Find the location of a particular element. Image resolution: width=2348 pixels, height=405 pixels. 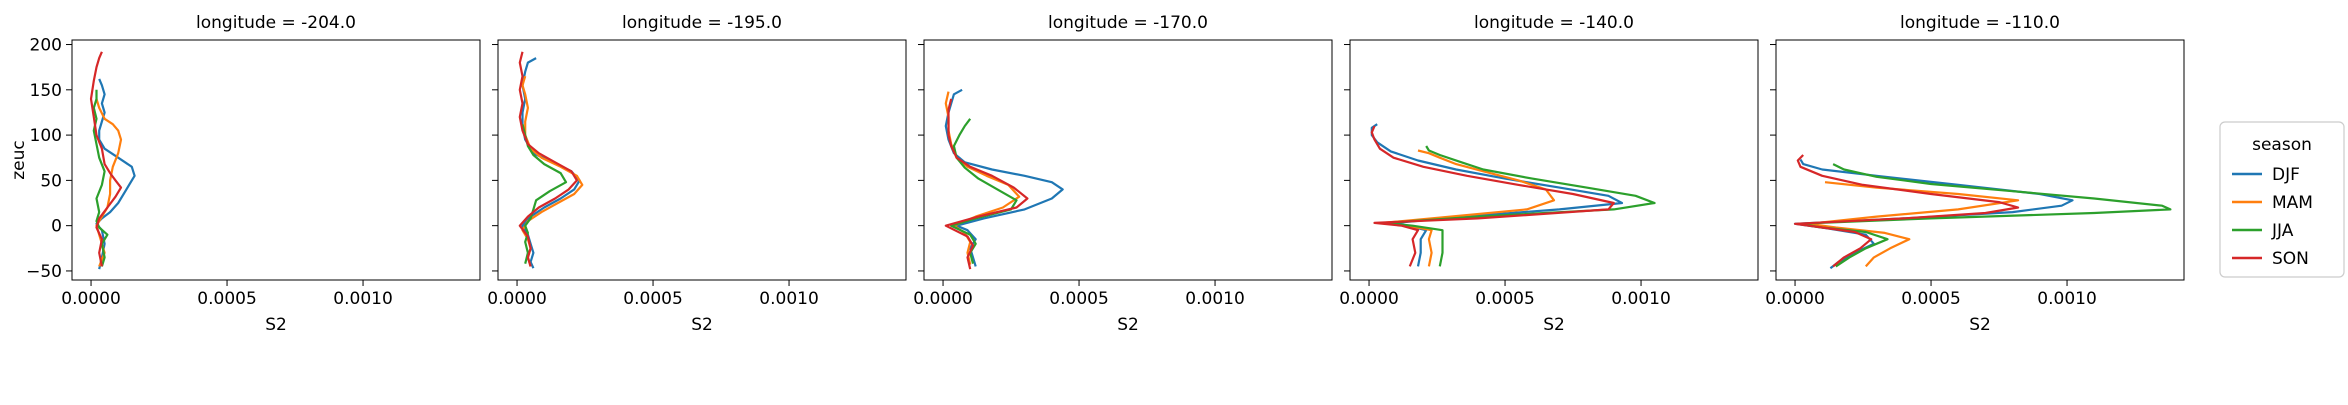

y-tick-label: 150 is located at coordinates (46, 91).